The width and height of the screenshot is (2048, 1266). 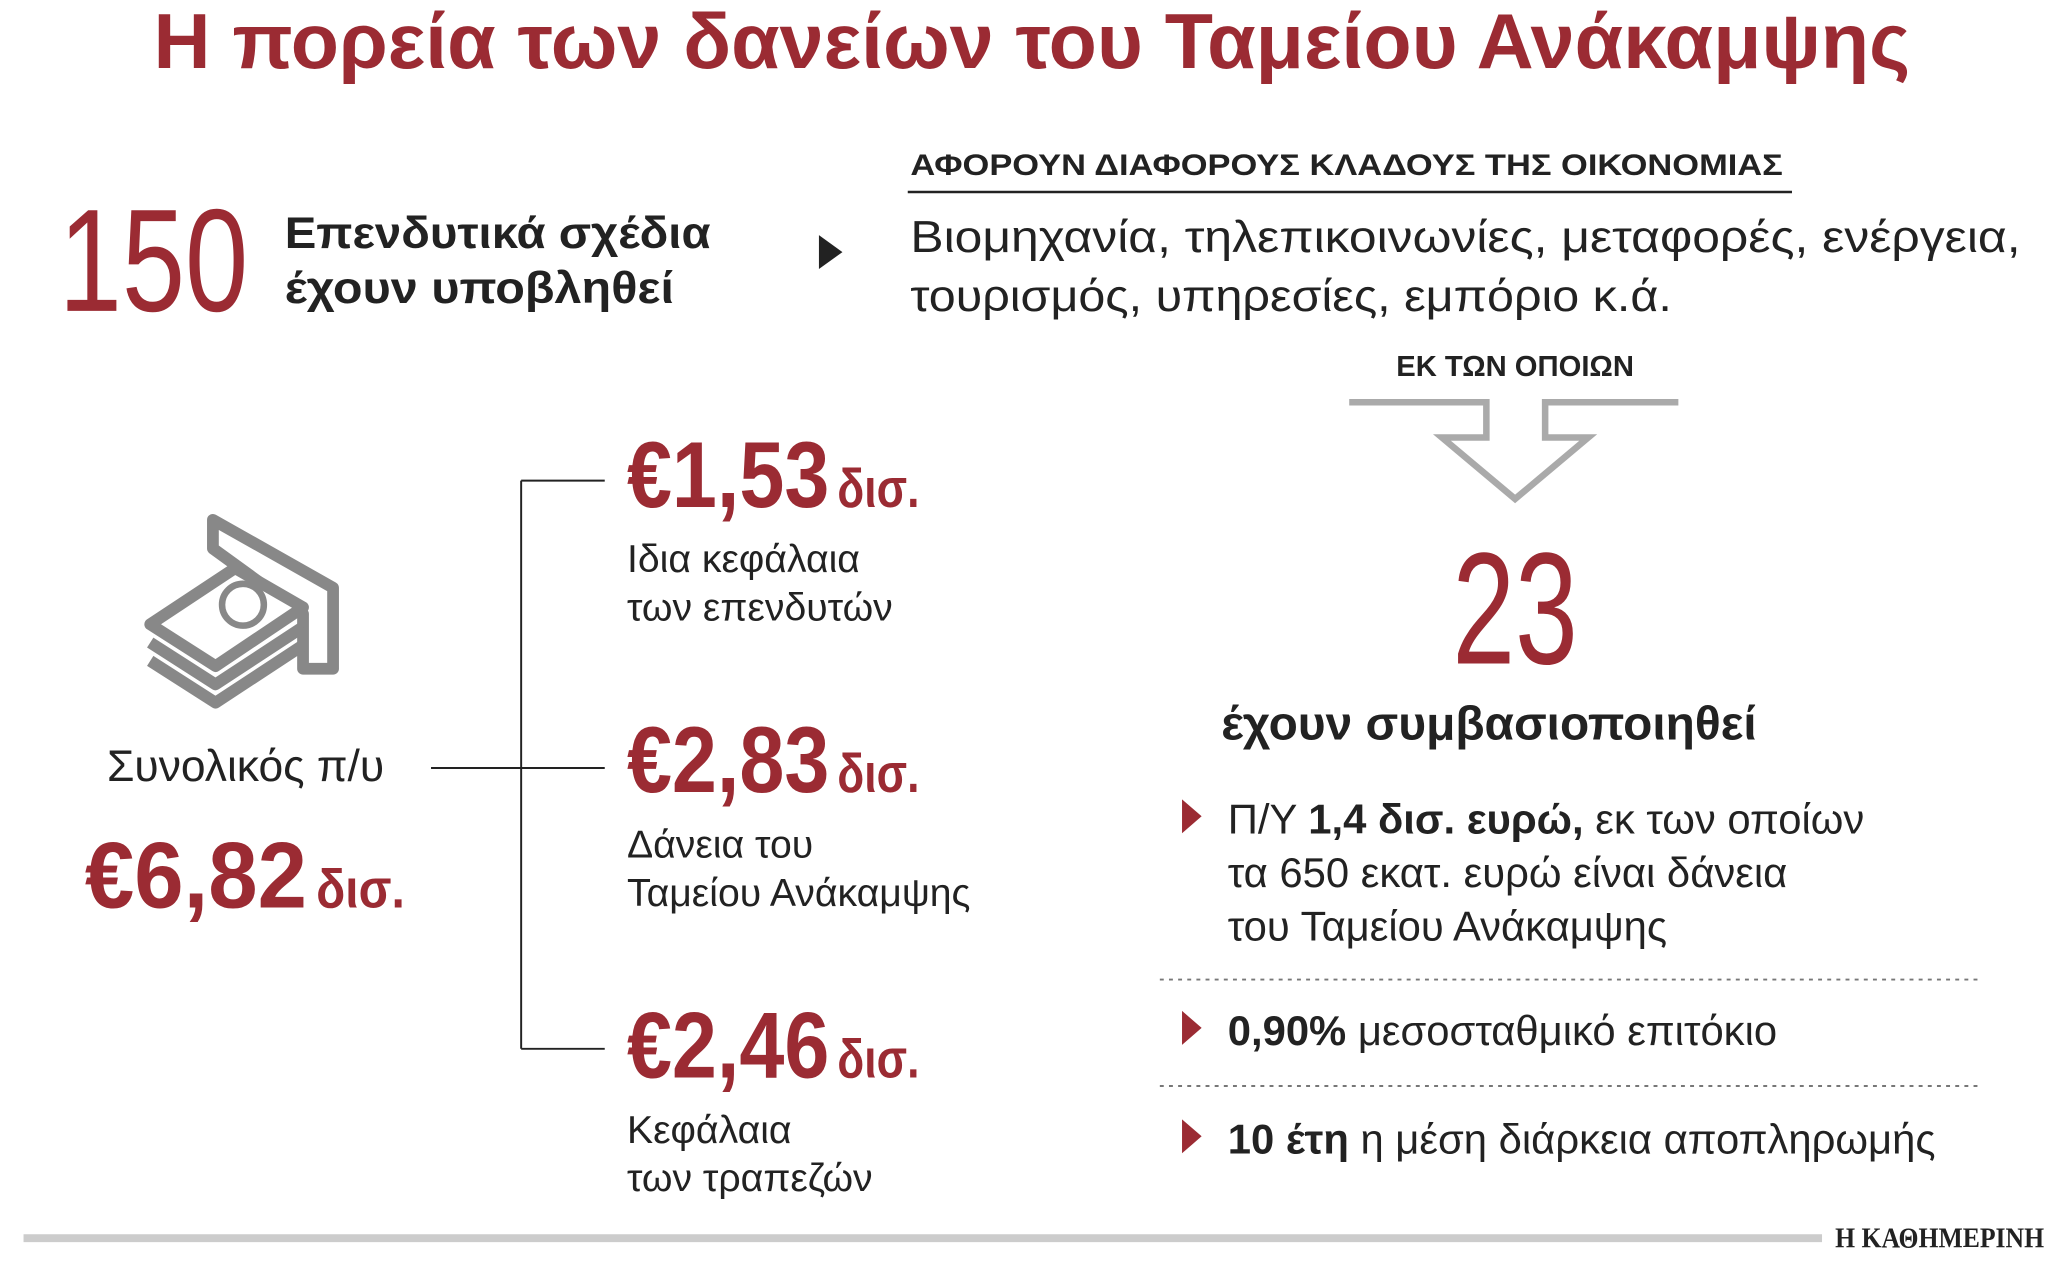 What do you see at coordinates (1514, 608) in the screenshot?
I see `subset-count: 23` at bounding box center [1514, 608].